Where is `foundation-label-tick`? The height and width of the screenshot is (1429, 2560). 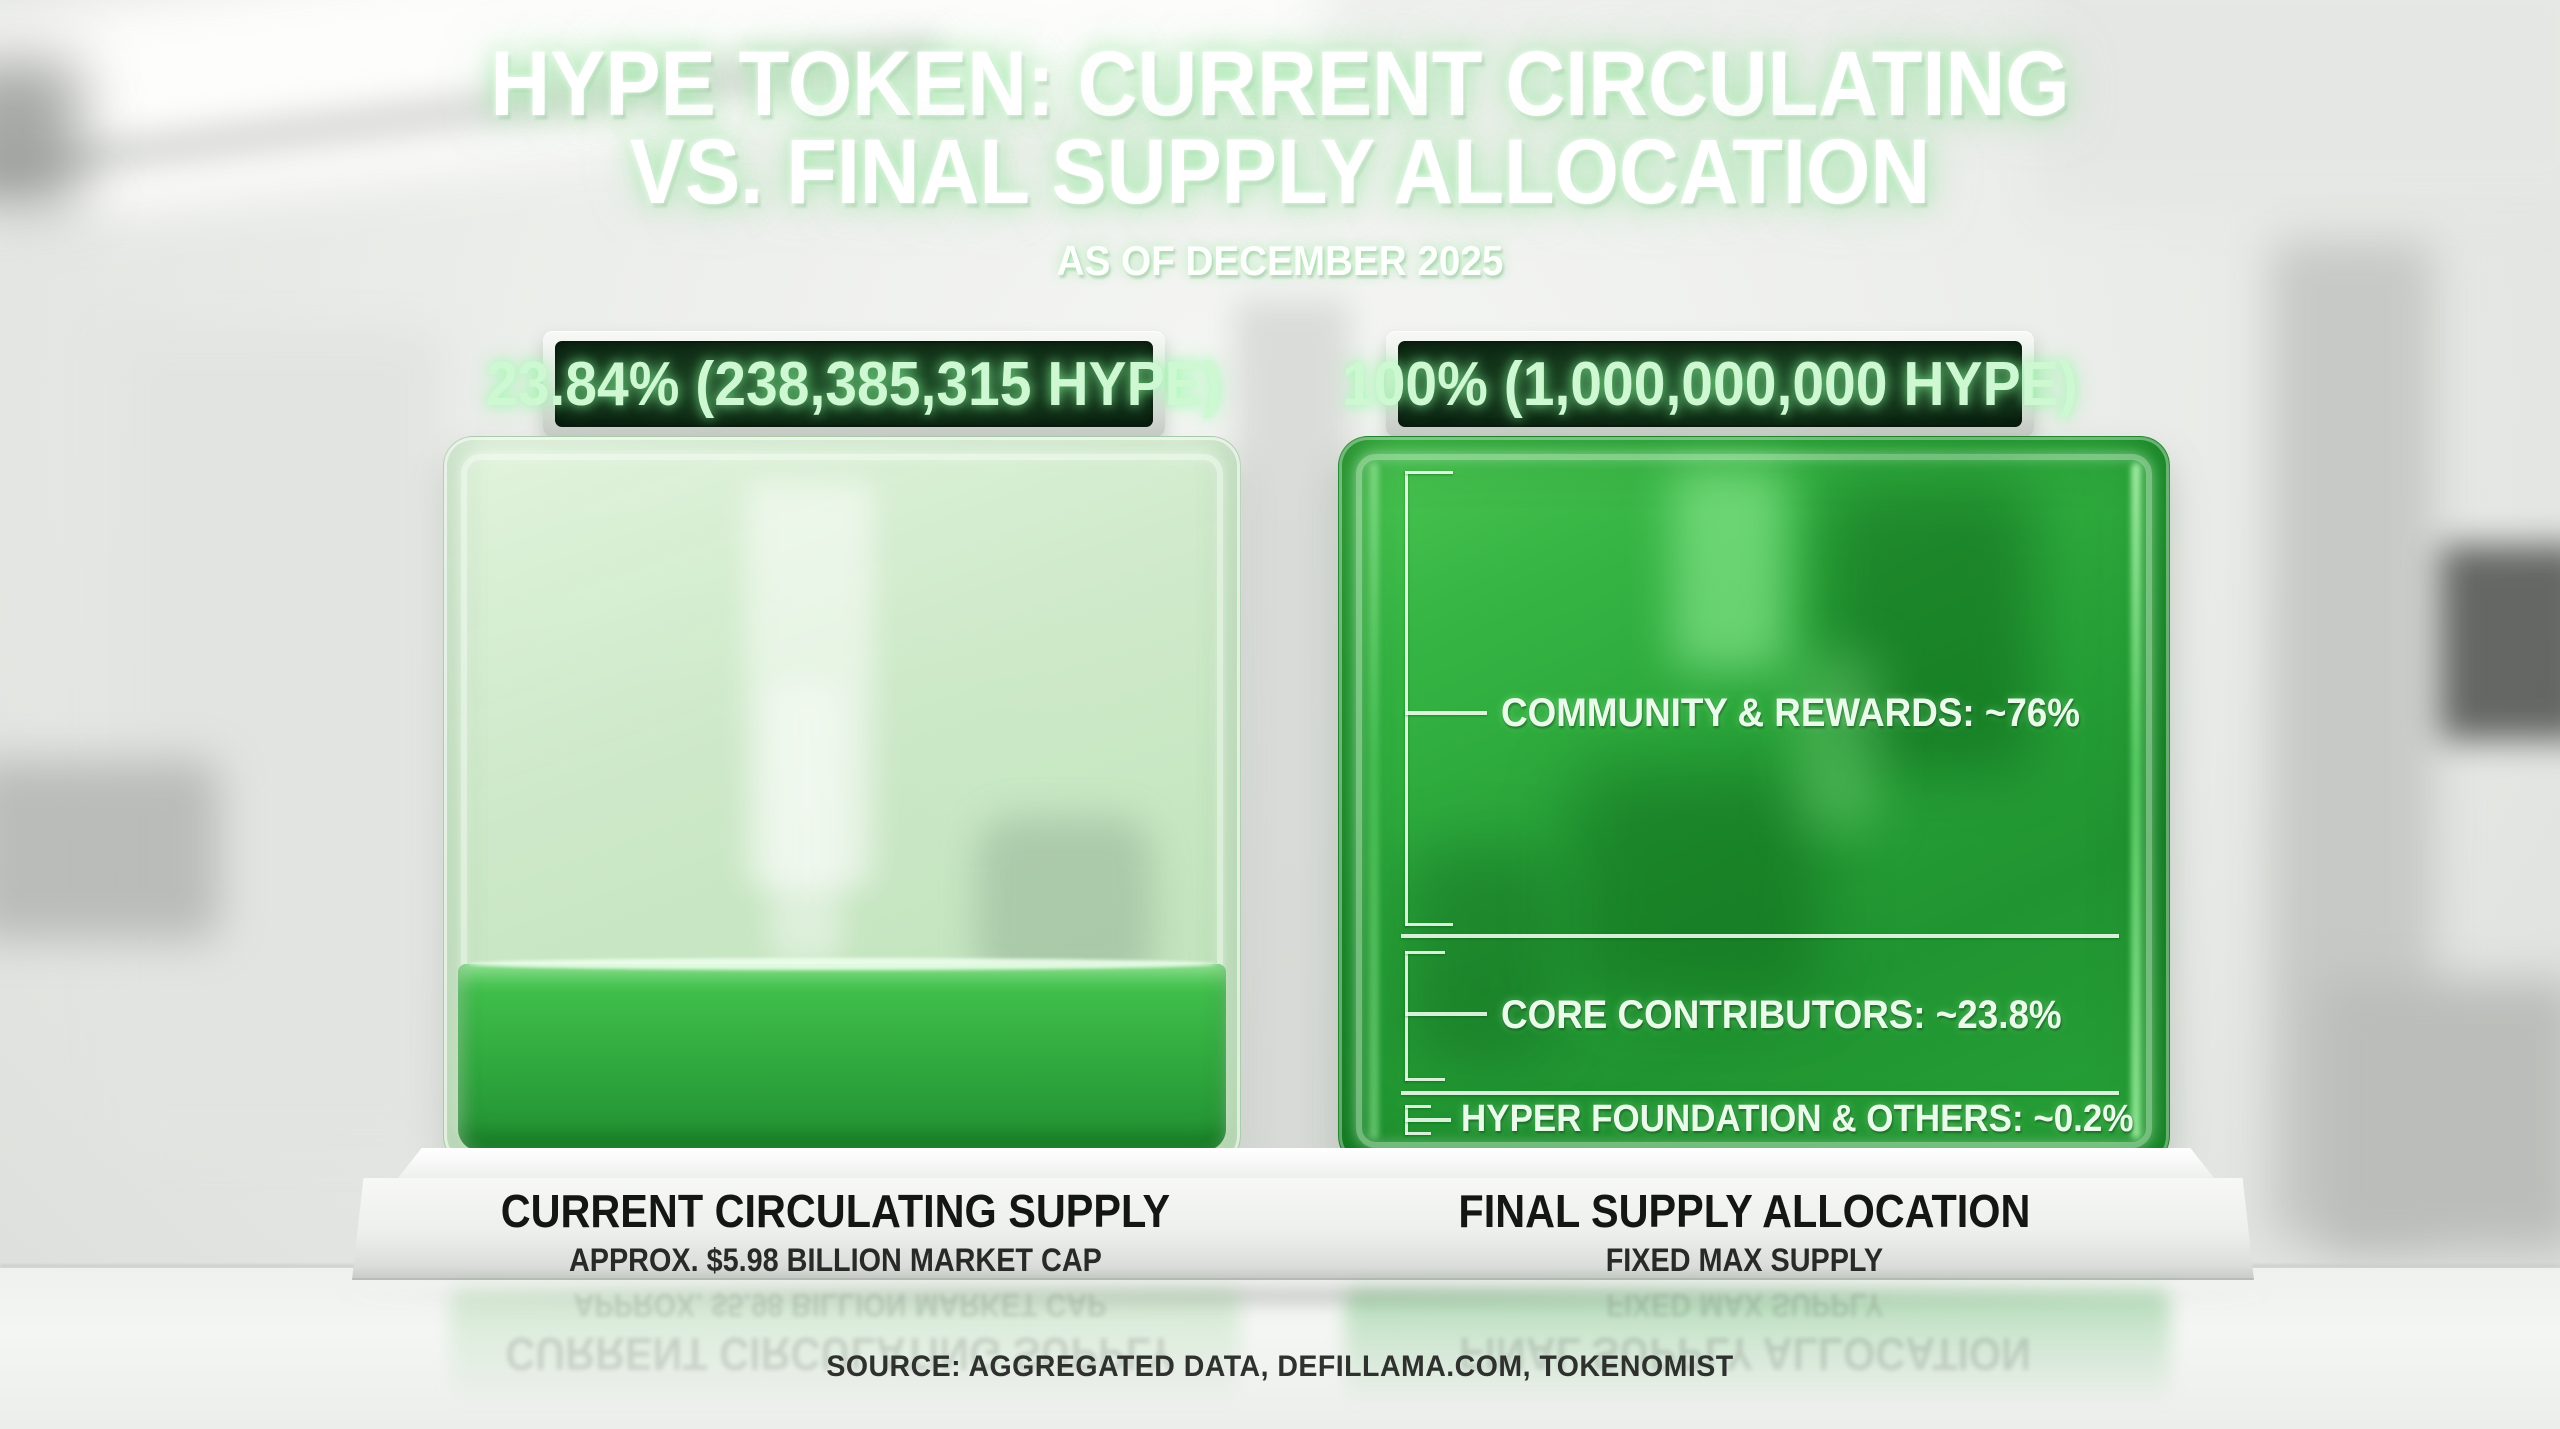
foundation-label-tick is located at coordinates (1428, 1120).